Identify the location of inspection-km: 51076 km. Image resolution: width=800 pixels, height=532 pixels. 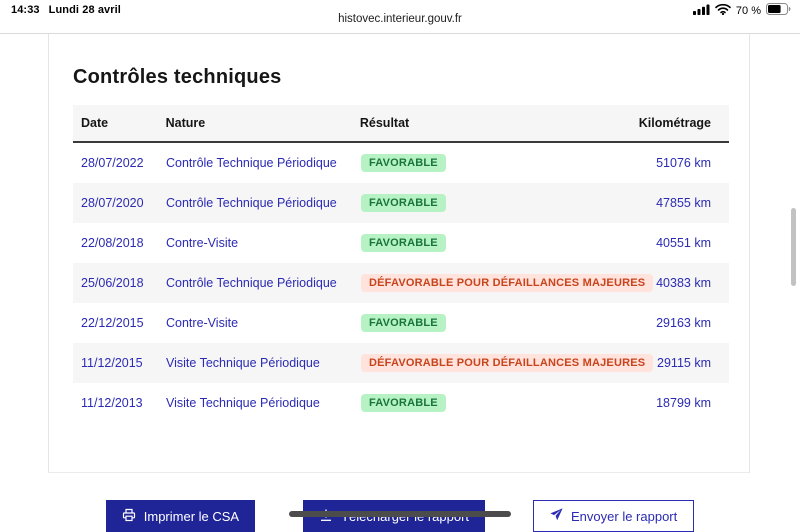
(683, 163).